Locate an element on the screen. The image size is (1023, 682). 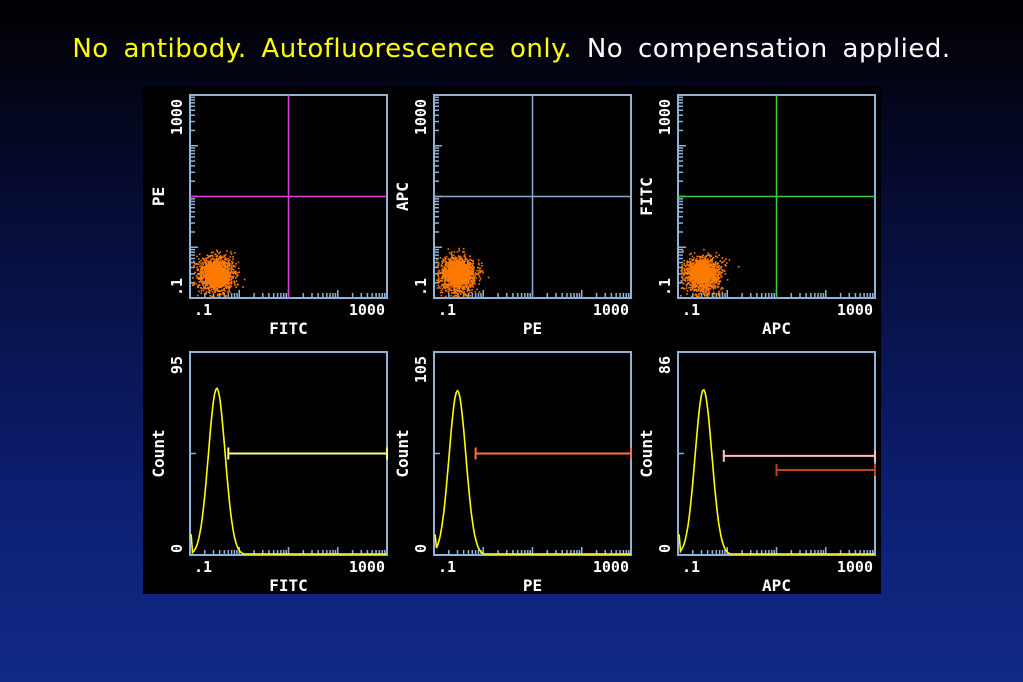
y-tick-label-max: 1000 is located at coordinates (177, 117).